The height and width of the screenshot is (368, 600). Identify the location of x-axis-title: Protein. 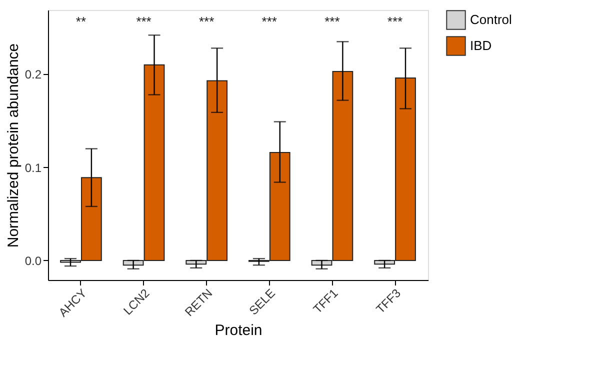
(238, 330).